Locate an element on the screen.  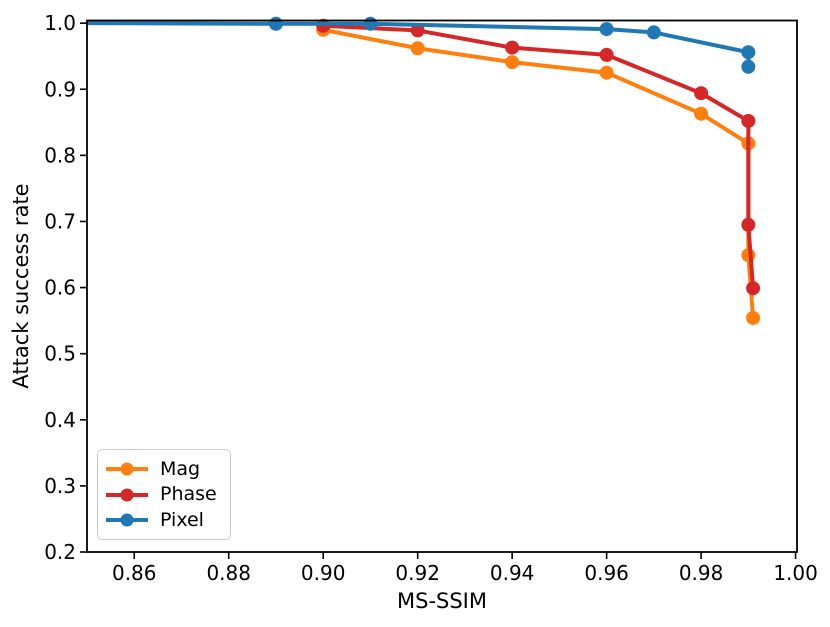
x-tick-label: 1.00 is located at coordinates (795, 573).